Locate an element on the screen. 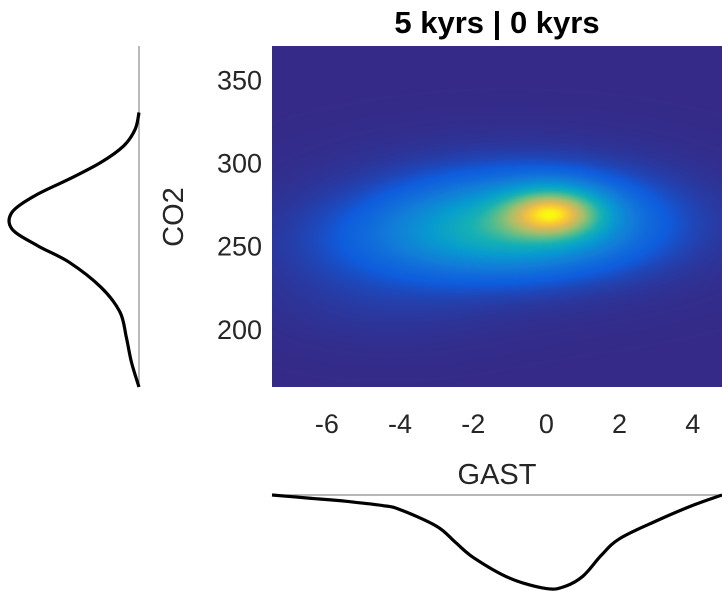 This screenshot has height=607, width=722. x-axis-ticks: -6 -4 -2 0 2 4 is located at coordinates (507, 424).